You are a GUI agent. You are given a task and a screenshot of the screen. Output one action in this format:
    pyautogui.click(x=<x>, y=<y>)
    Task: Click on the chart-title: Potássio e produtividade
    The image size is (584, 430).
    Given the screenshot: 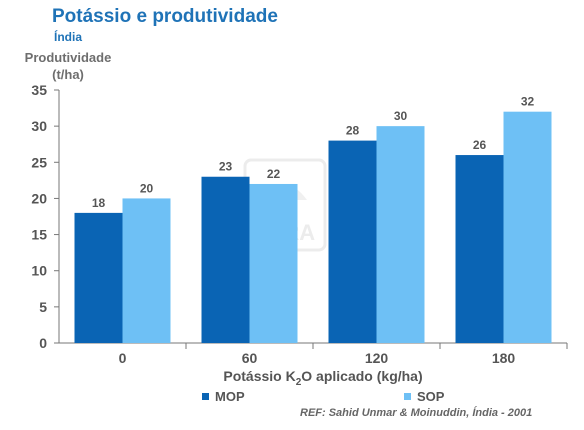 What is the action you would take?
    pyautogui.click(x=165, y=16)
    